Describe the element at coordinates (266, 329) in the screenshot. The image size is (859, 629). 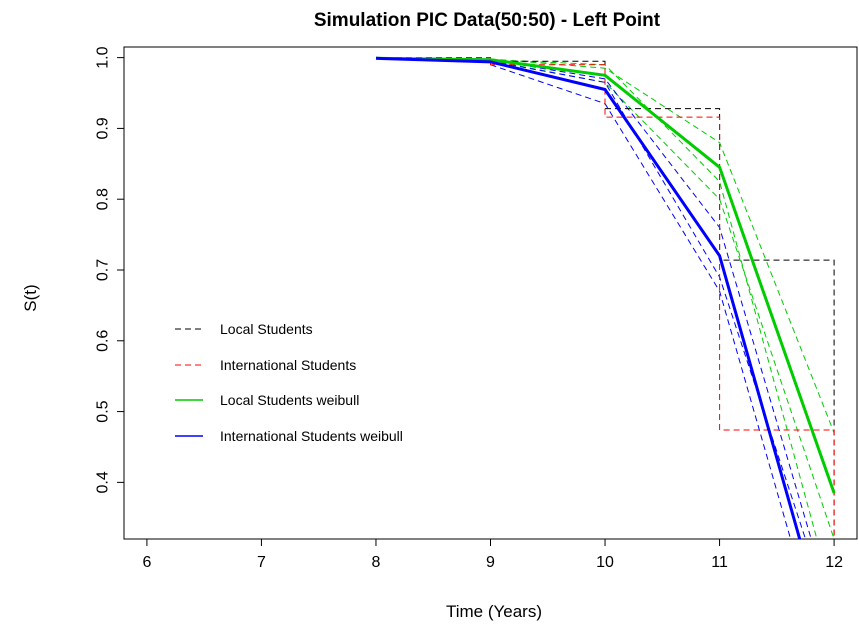
I see `legend-label: Local Students` at that location.